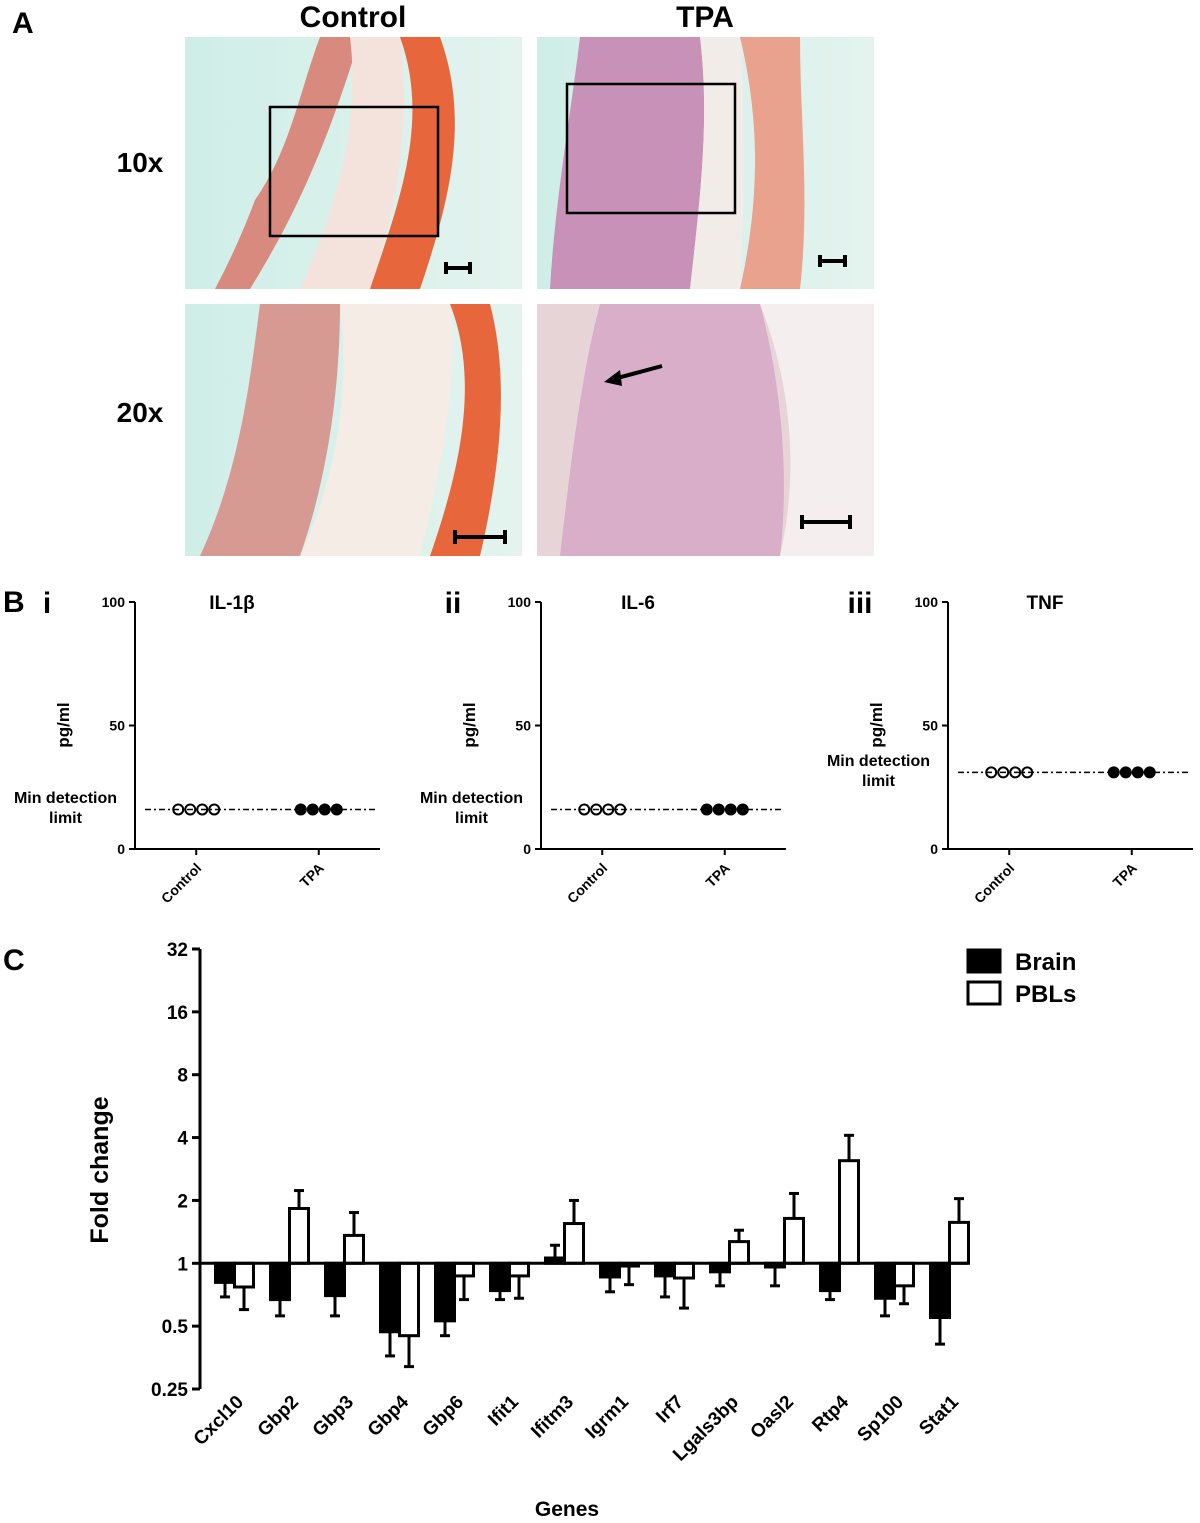 Image resolution: width=1200 pixels, height=1523 pixels. I want to click on x-tick-label: Irf7, so click(670, 1410).